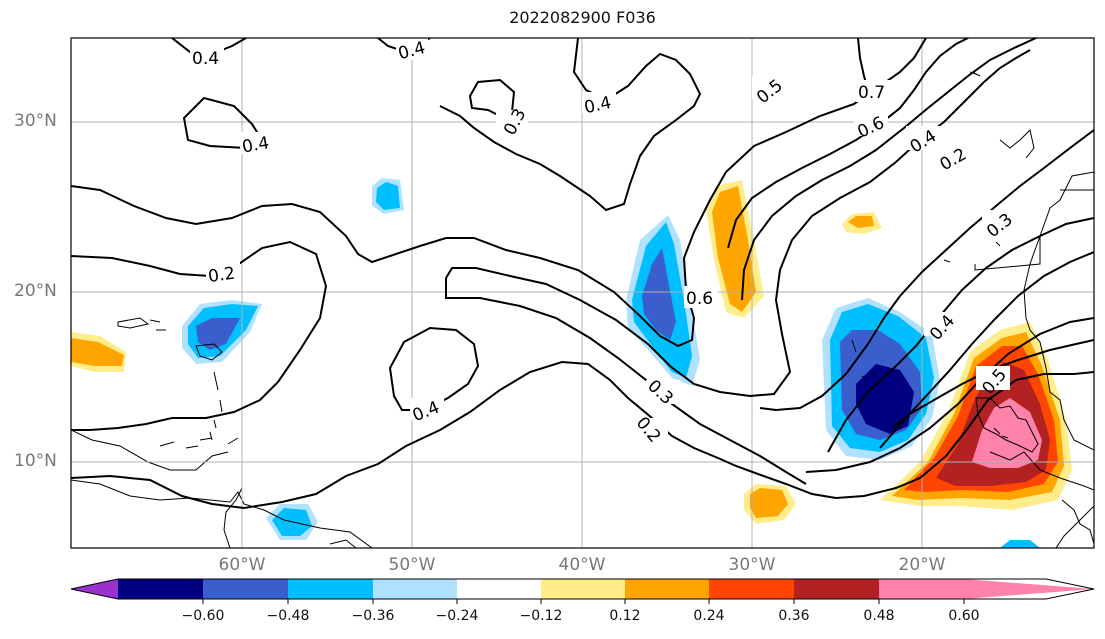 This screenshot has height=639, width=1105. What do you see at coordinates (35, 291) in the screenshot?
I see `lat-label: 20°N` at bounding box center [35, 291].